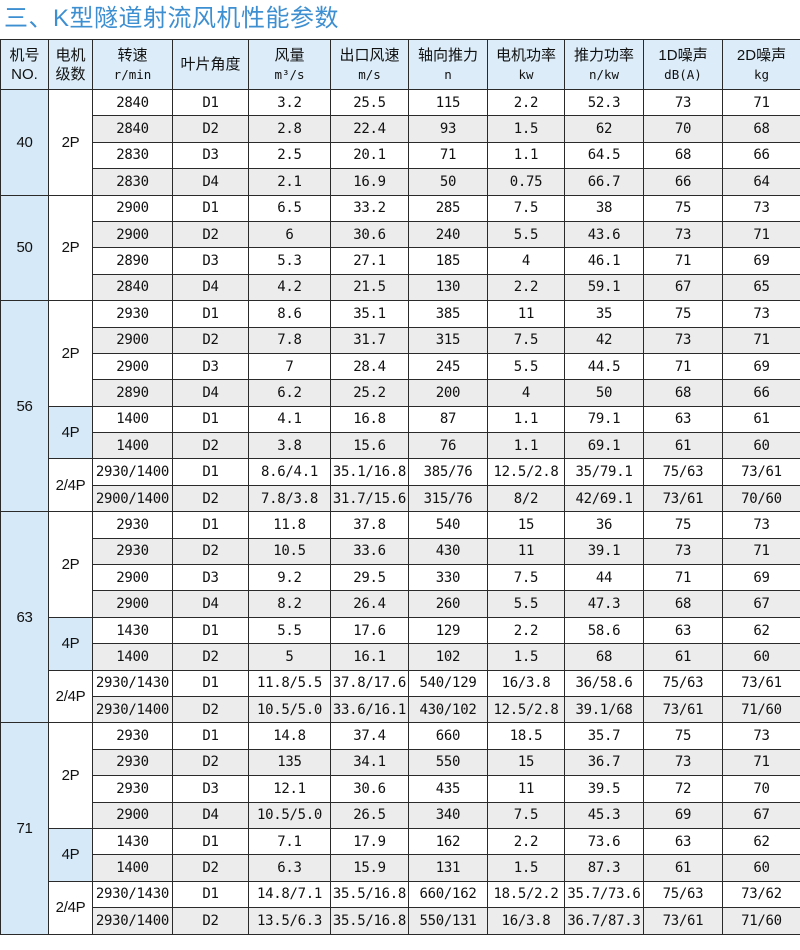 This screenshot has width=800, height=950. What do you see at coordinates (132, 472) in the screenshot?
I see `table-cell: 2930/1400` at bounding box center [132, 472].